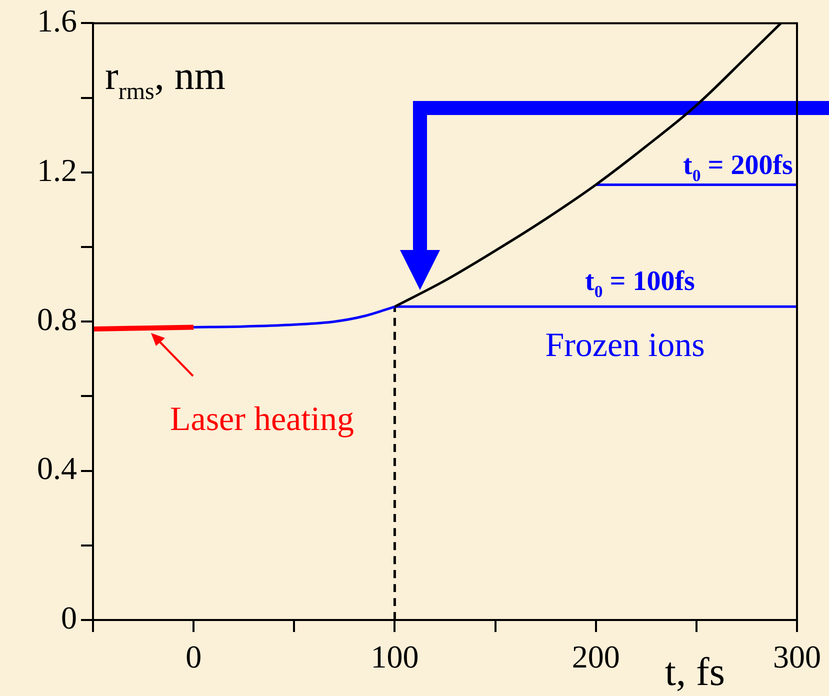 This screenshot has width=829, height=696. What do you see at coordinates (625, 345) in the screenshot?
I see `annotation: Frozen ions` at bounding box center [625, 345].